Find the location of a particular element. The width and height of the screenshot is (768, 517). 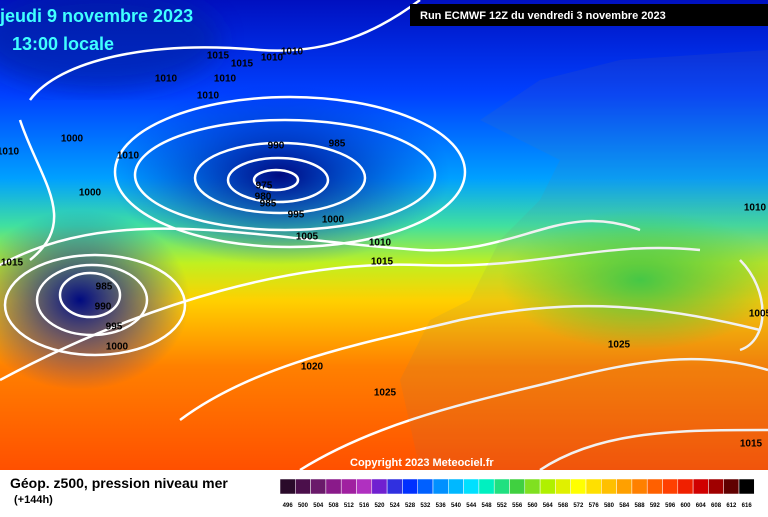

scale-label: 600 is located at coordinates (685, 506).